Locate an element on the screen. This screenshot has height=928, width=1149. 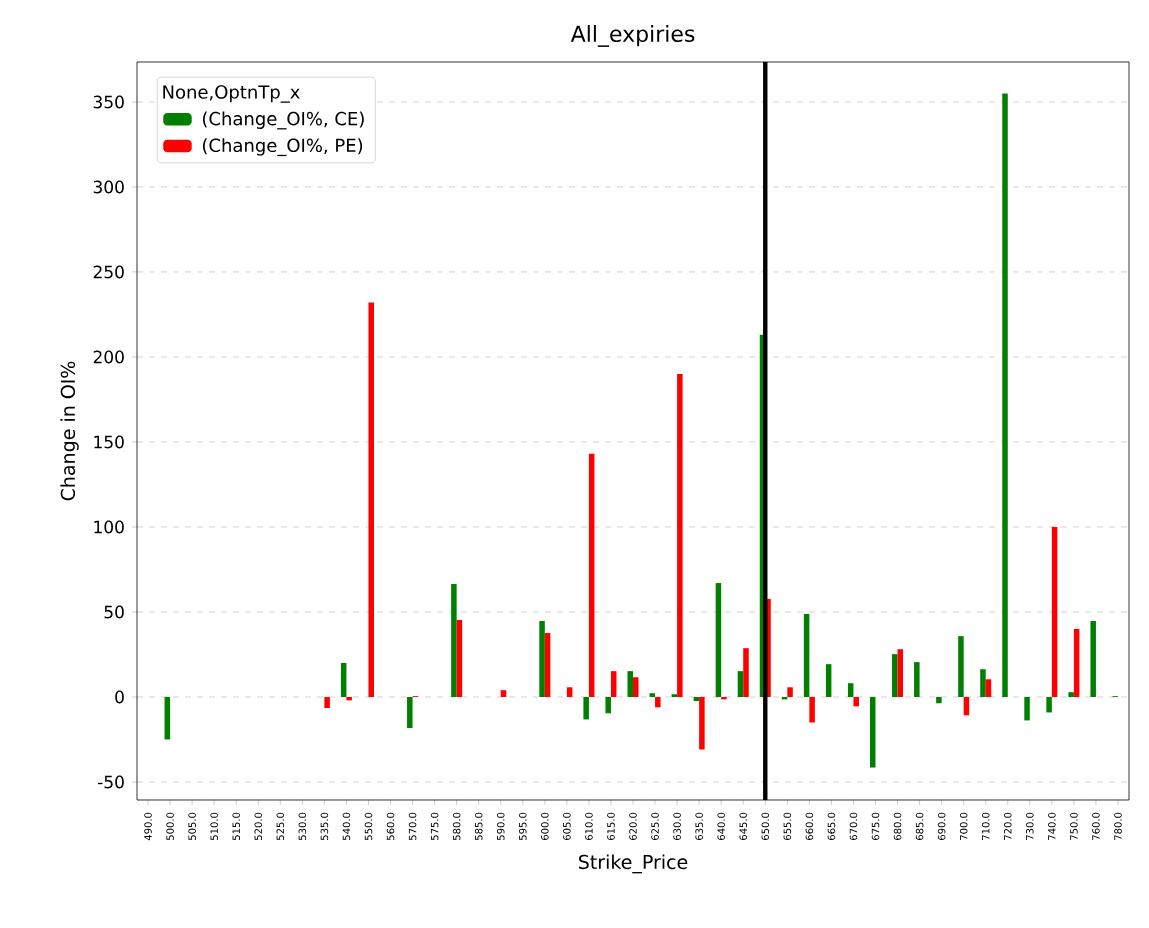
x-tick-label: 620.0 is located at coordinates (633, 826).